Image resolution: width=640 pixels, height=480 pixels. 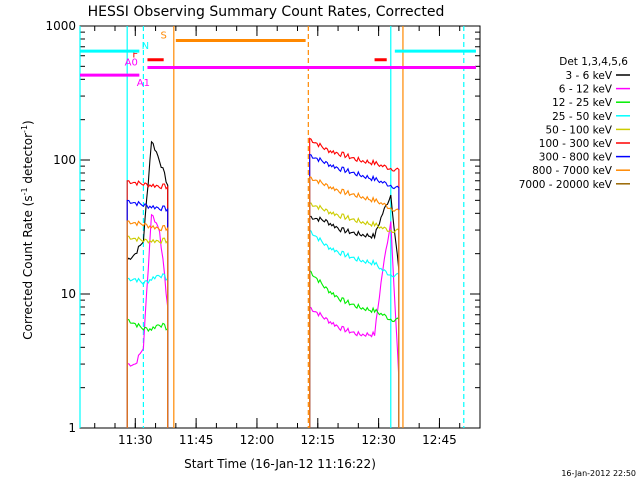 I want to click on x-tick-label: 11:30, so click(x=135, y=440).